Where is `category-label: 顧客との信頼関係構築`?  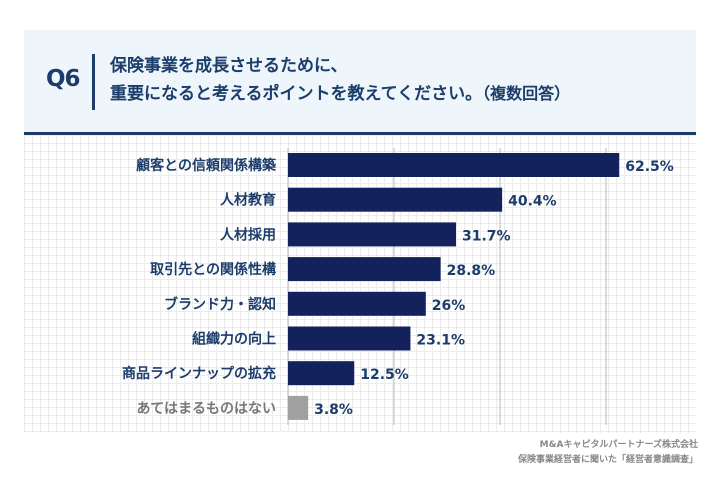
category-label: 顧客との信頼関係構築 is located at coordinates (206, 165).